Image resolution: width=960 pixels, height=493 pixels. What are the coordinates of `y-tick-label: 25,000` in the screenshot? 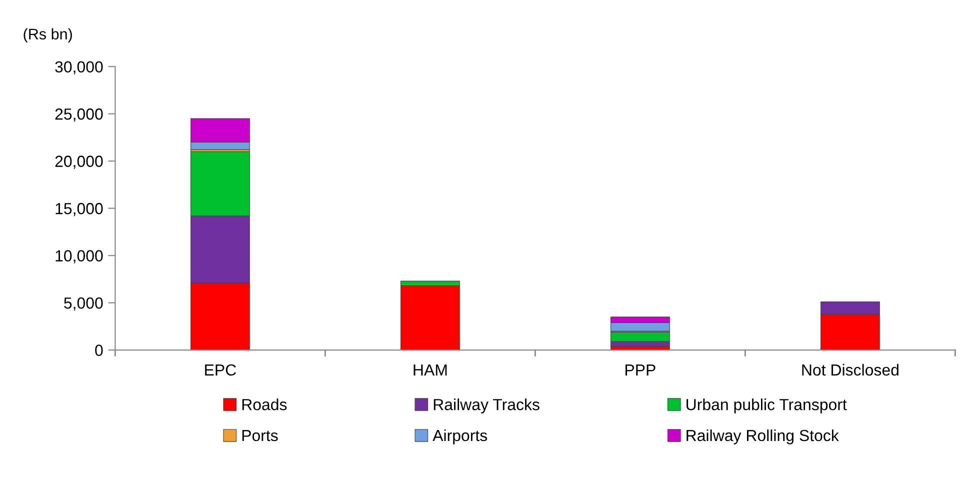 It's located at (79, 115).